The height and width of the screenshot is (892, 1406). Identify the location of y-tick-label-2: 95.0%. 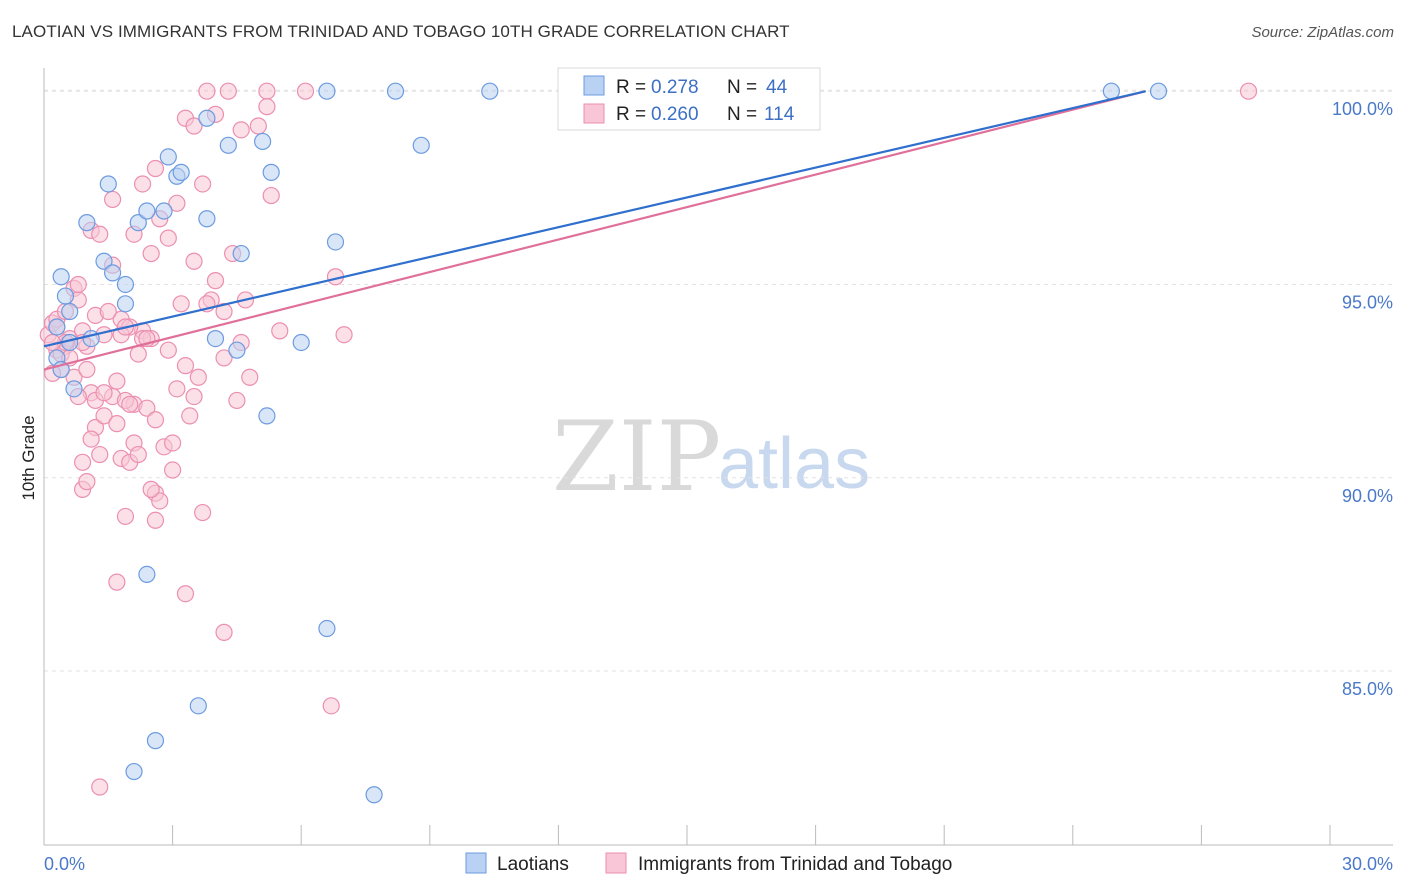
(1367, 302).